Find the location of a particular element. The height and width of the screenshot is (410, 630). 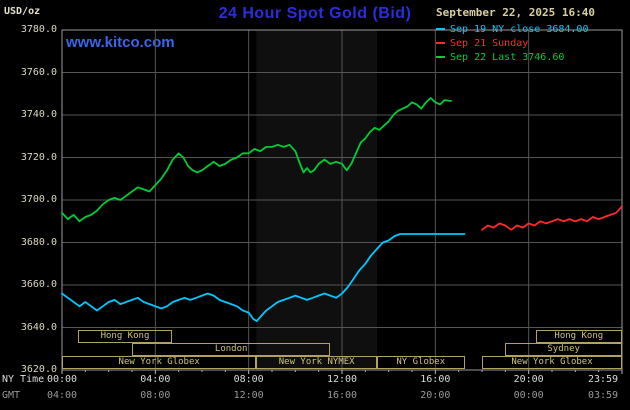

session-box-ny-globex: NY Globex is located at coordinates (421, 362).